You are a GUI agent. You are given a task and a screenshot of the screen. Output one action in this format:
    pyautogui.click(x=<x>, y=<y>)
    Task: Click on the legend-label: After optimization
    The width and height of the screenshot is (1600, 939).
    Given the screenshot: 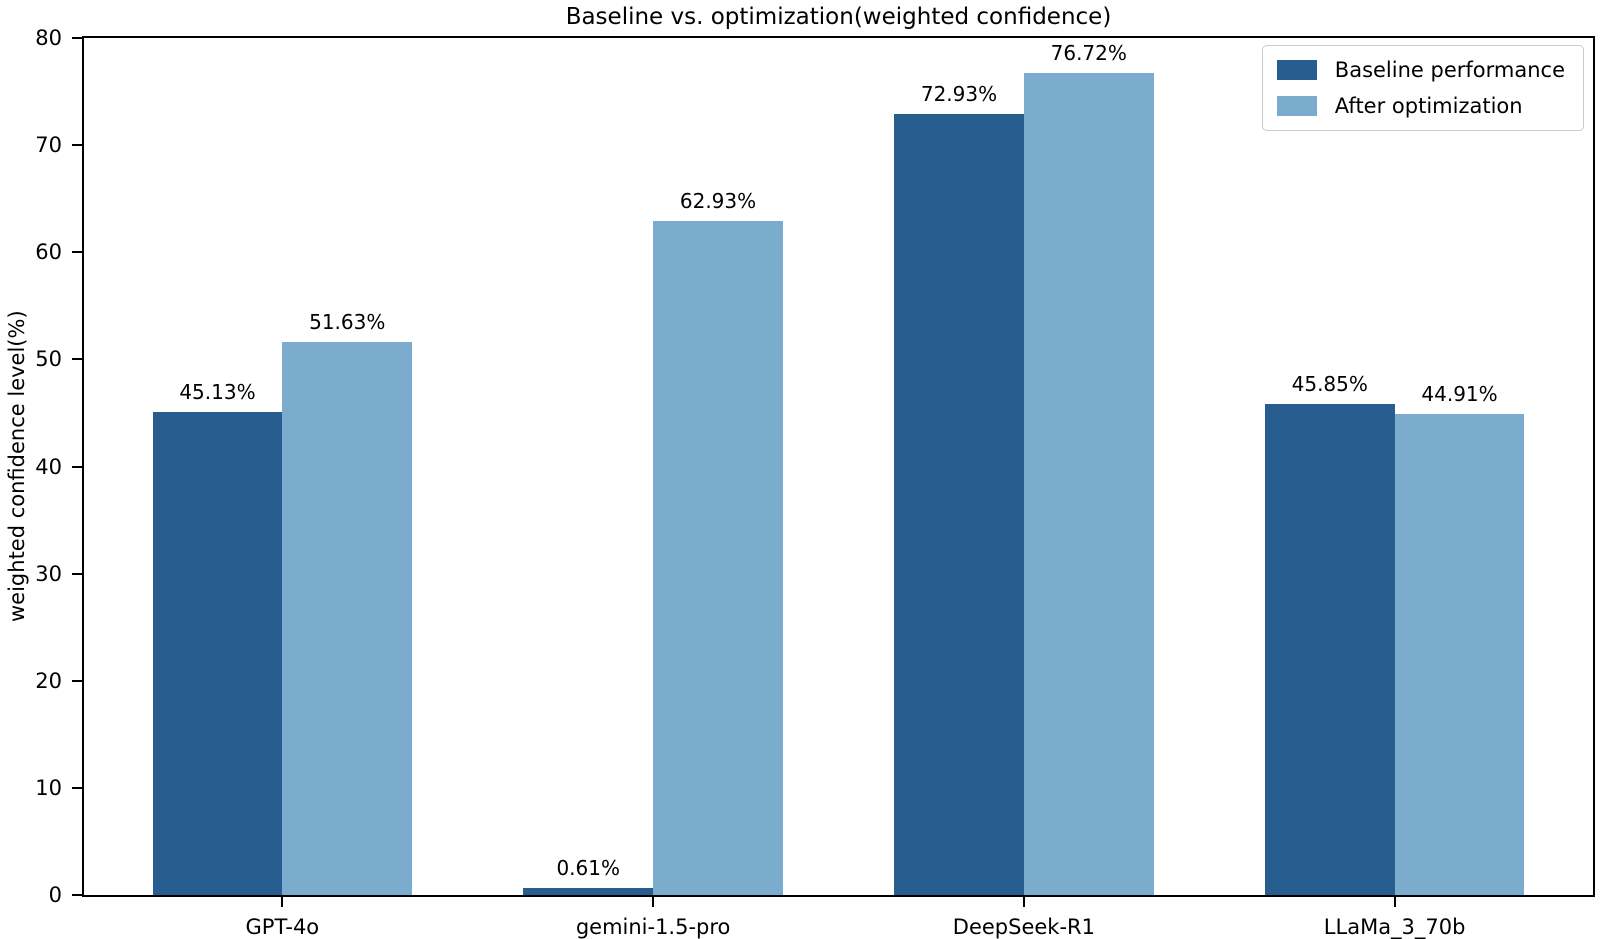 What is the action you would take?
    pyautogui.click(x=1428, y=106)
    